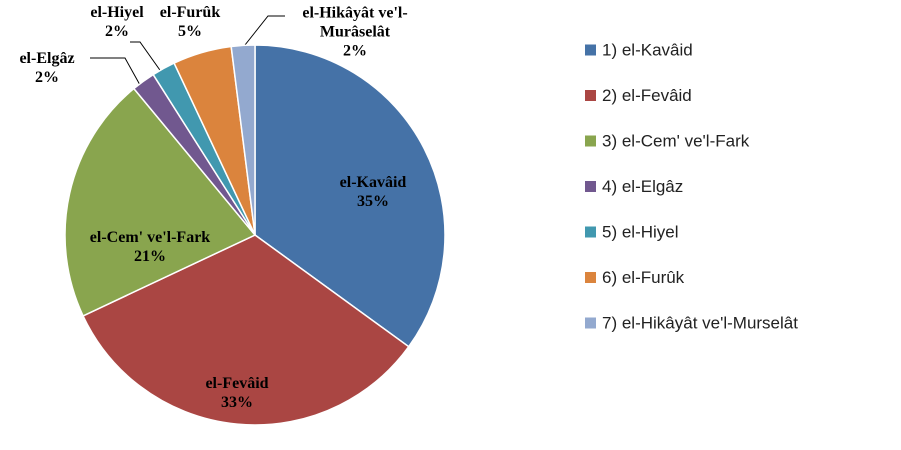 The width and height of the screenshot is (901, 450). What do you see at coordinates (190, 22) in the screenshot?
I see `data-label: el-Furûk 5%` at bounding box center [190, 22].